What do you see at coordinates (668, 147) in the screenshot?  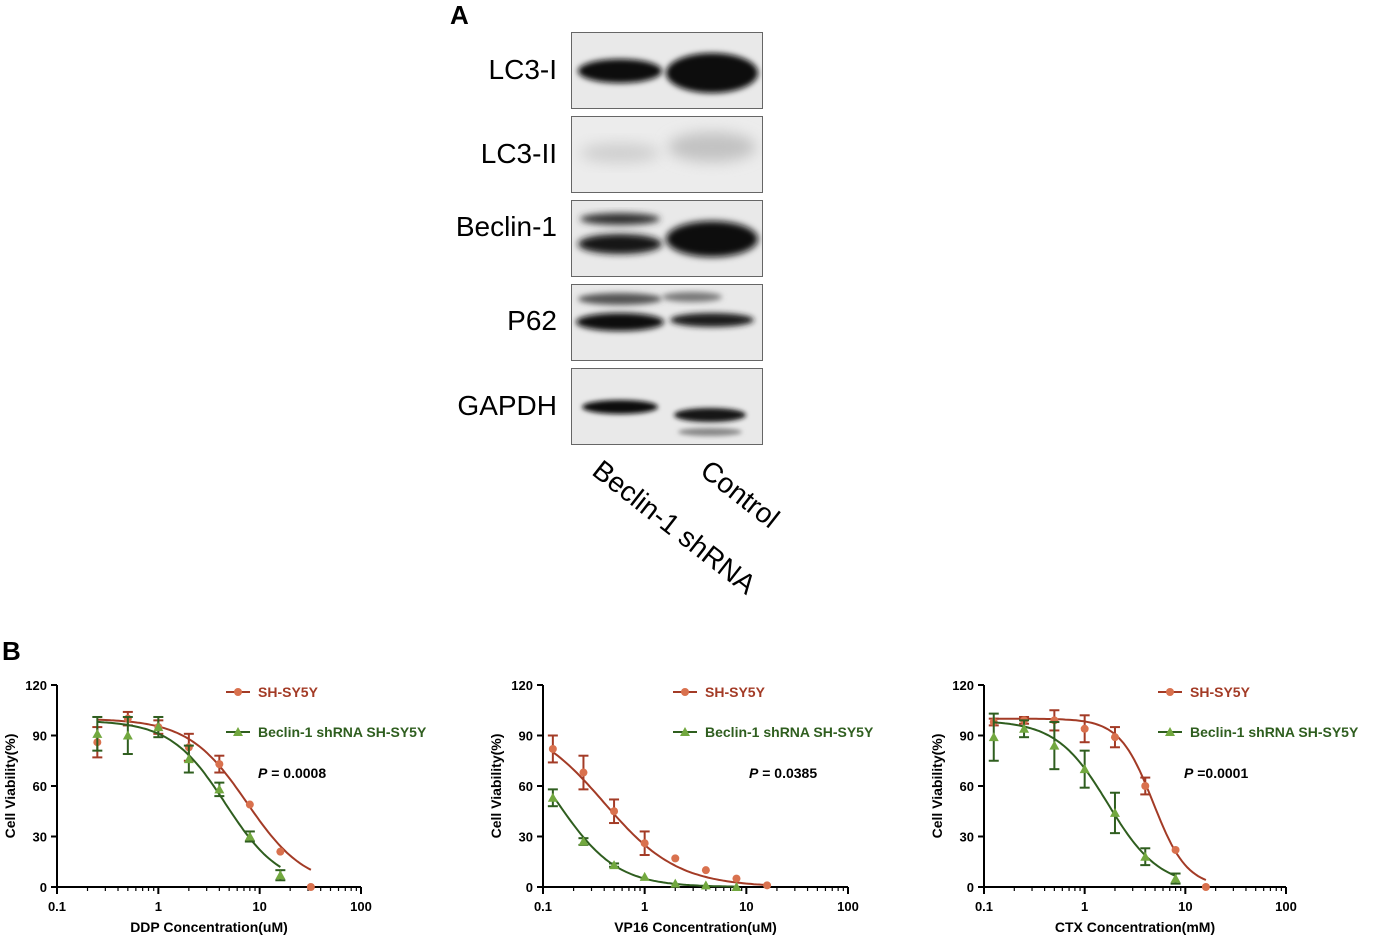 I see `blot-image-lc3-ii` at bounding box center [668, 147].